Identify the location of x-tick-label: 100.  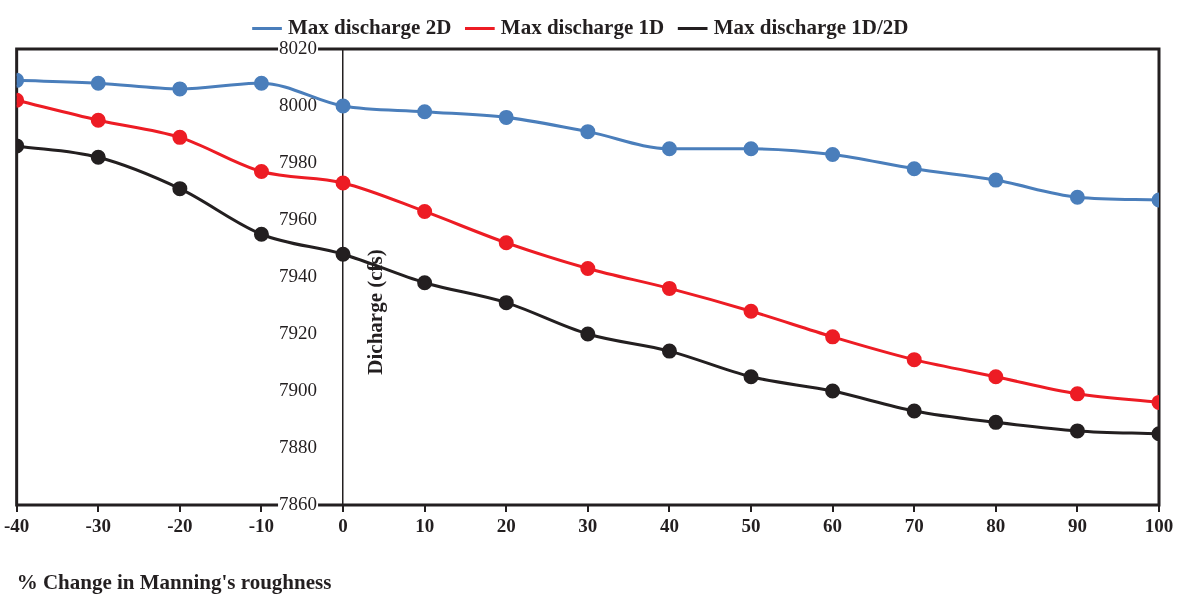
(1159, 526).